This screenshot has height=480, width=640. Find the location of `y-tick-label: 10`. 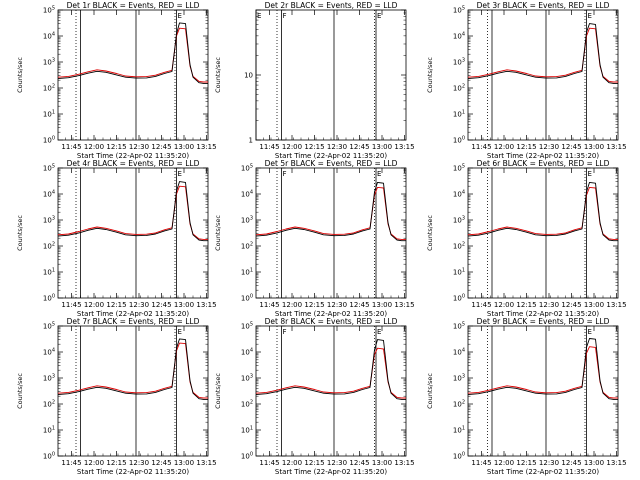

y-tick-label: 10 is located at coordinates (248, 76).